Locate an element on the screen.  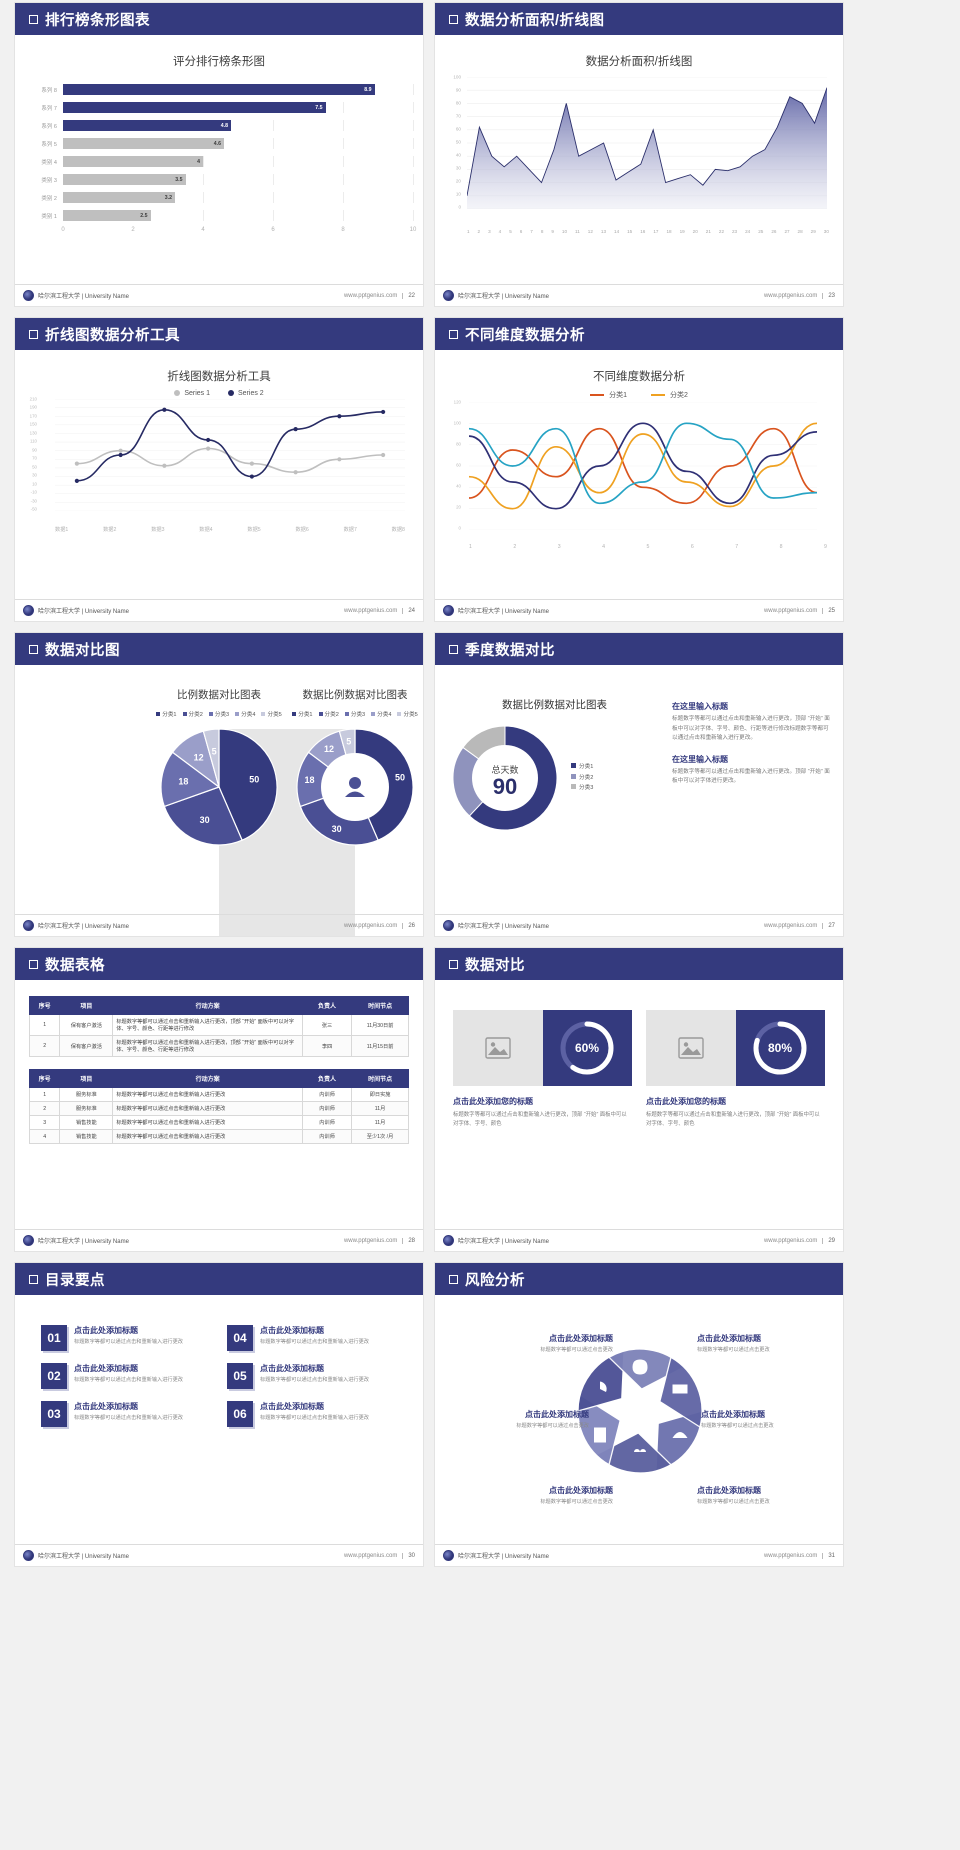
chart-legend: 分类1 分类2 分类3 分类4 分类5 is located at coordinates (355, 714).